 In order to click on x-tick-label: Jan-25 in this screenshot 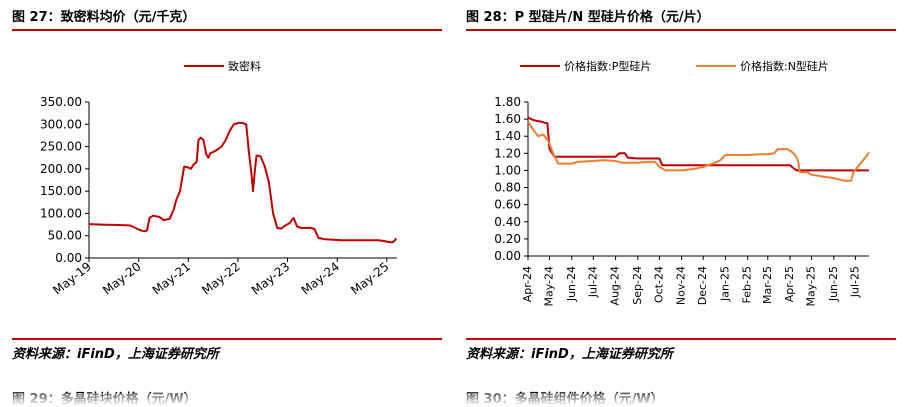, I will do `click(724, 284)`.